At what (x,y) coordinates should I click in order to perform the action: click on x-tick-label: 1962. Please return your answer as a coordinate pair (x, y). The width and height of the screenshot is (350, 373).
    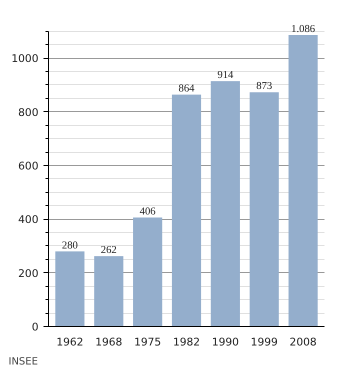
    Looking at the image, I should click on (70, 342).